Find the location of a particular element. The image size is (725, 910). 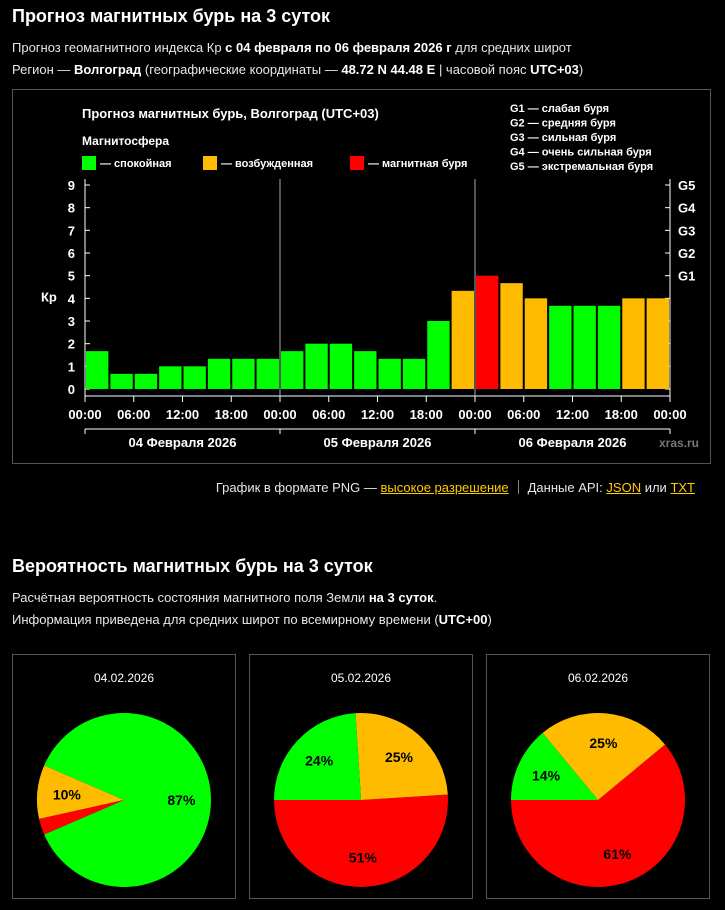

txt-api-link: TXT is located at coordinates (682, 487).